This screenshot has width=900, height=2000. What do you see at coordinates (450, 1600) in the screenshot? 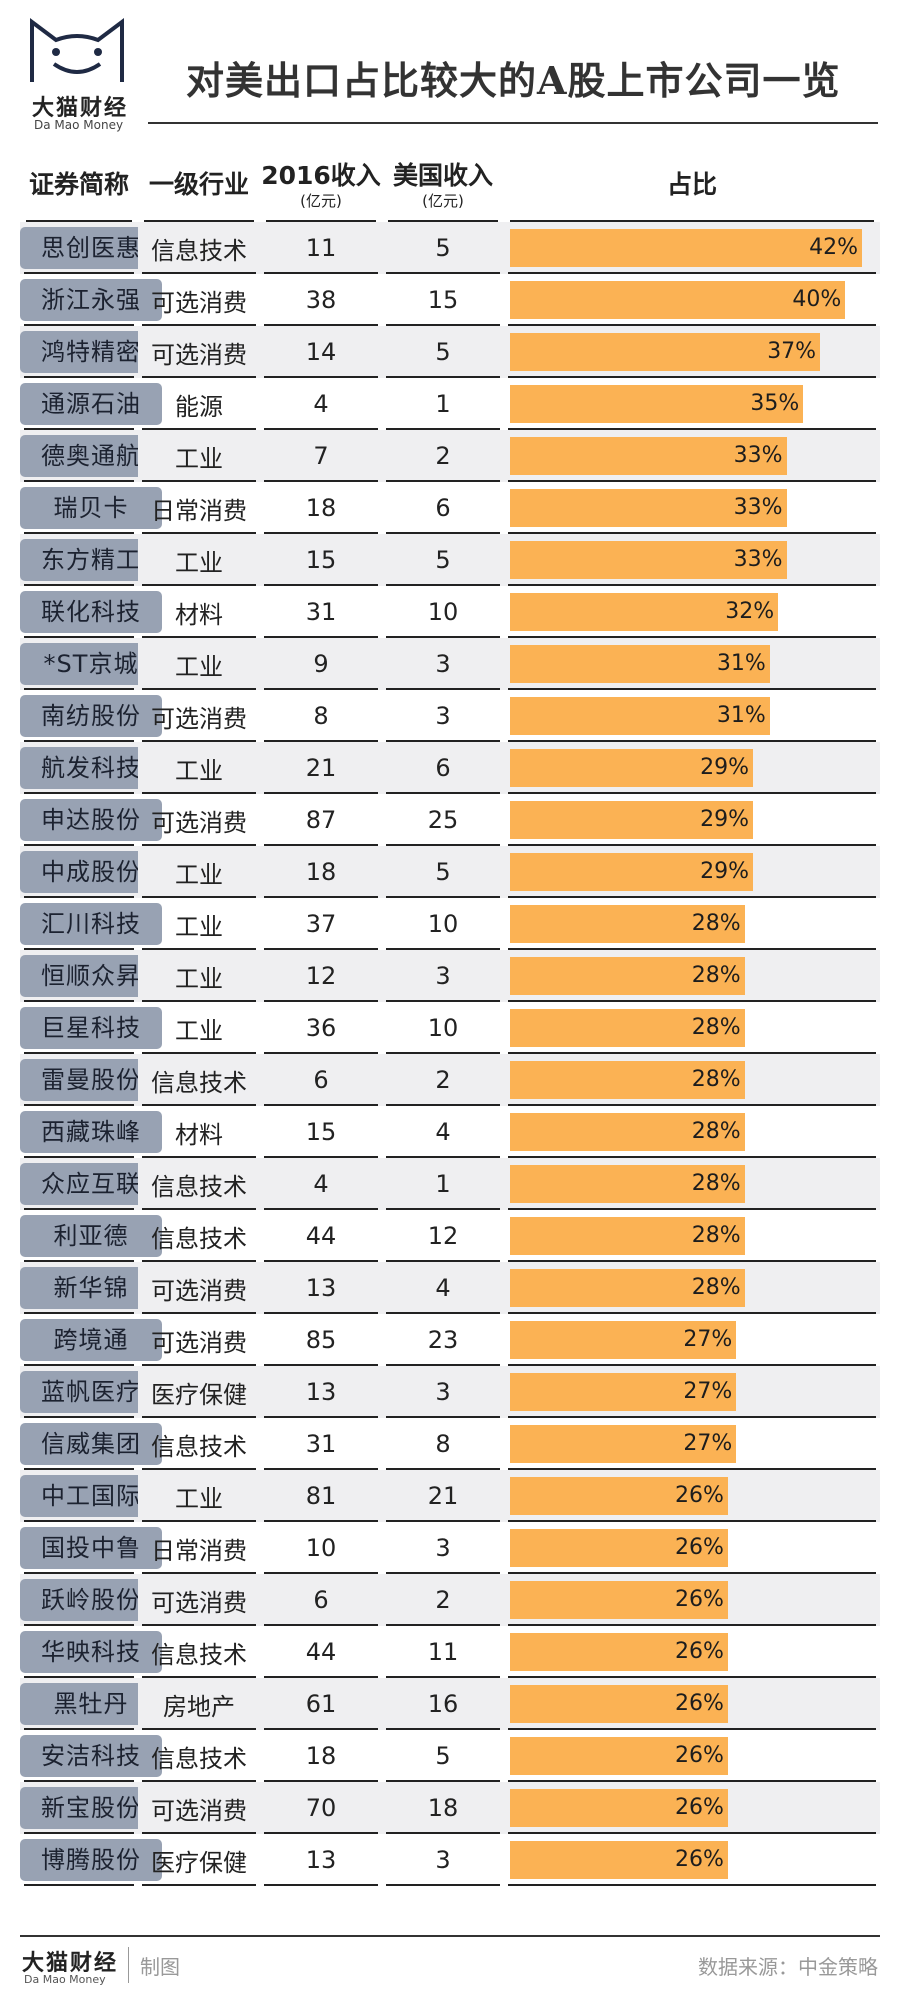
I see `table-row: 跃岭股份 可选消费 6 2 26%` at bounding box center [450, 1600].